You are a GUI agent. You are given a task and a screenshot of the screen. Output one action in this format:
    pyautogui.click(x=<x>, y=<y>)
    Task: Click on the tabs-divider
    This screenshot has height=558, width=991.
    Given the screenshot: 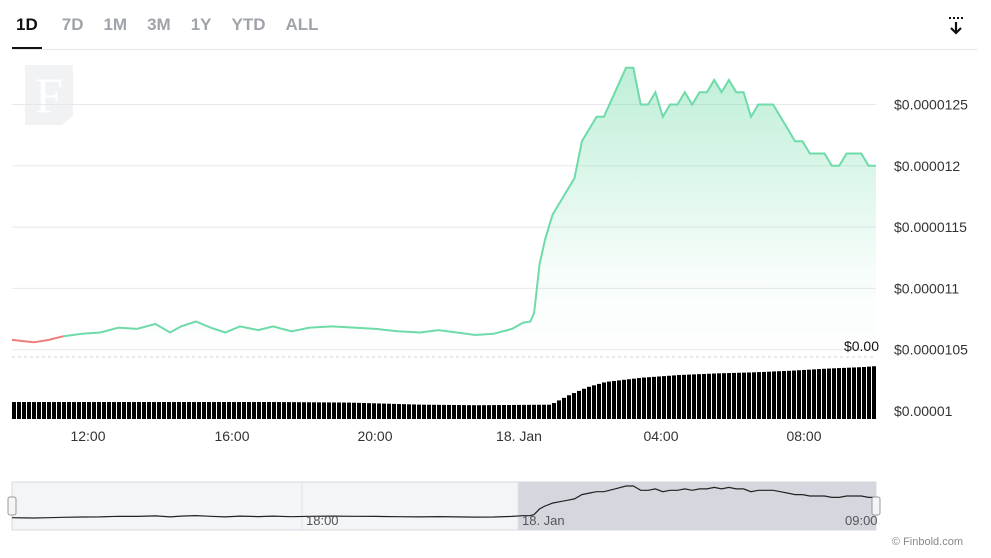 What is the action you would take?
    pyautogui.click(x=494, y=49)
    